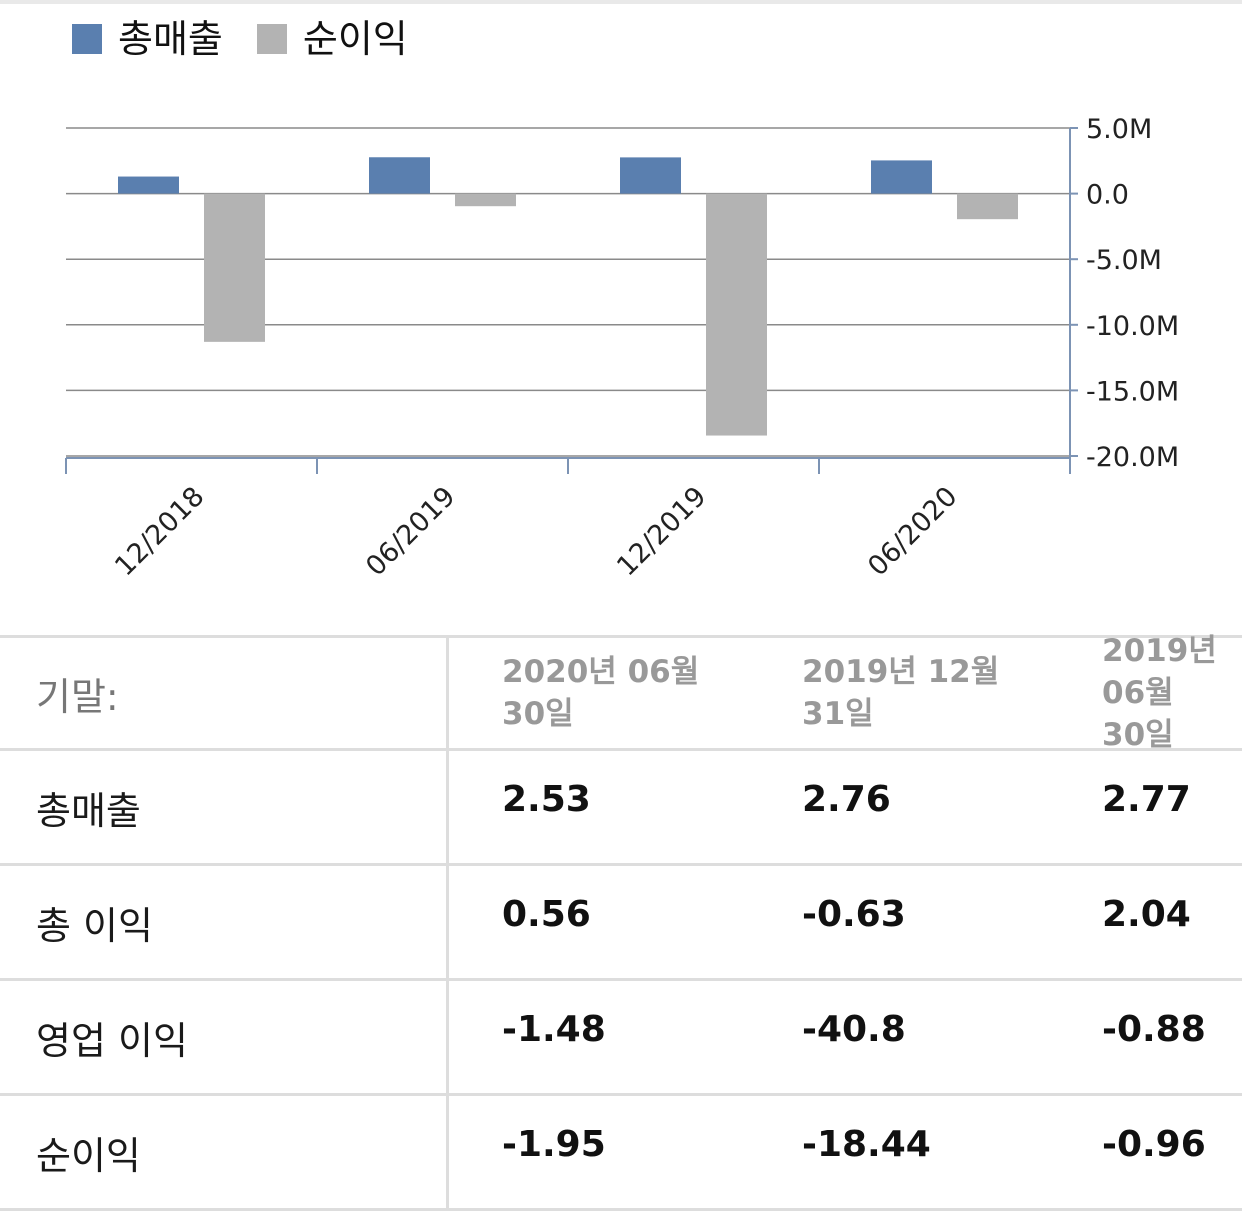 The height and width of the screenshot is (1222, 1242). What do you see at coordinates (88, 810) in the screenshot?
I see `row-label: 총매출` at bounding box center [88, 810].